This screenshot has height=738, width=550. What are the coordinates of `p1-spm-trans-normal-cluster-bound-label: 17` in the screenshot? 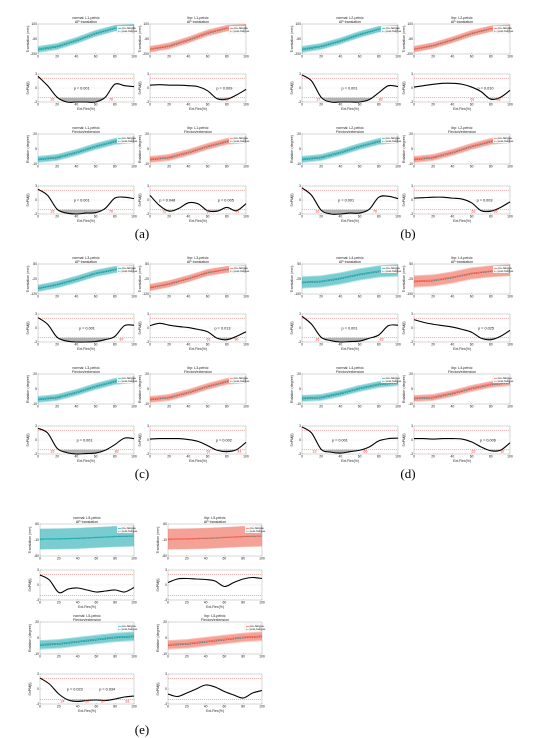 It's located at (318, 100).